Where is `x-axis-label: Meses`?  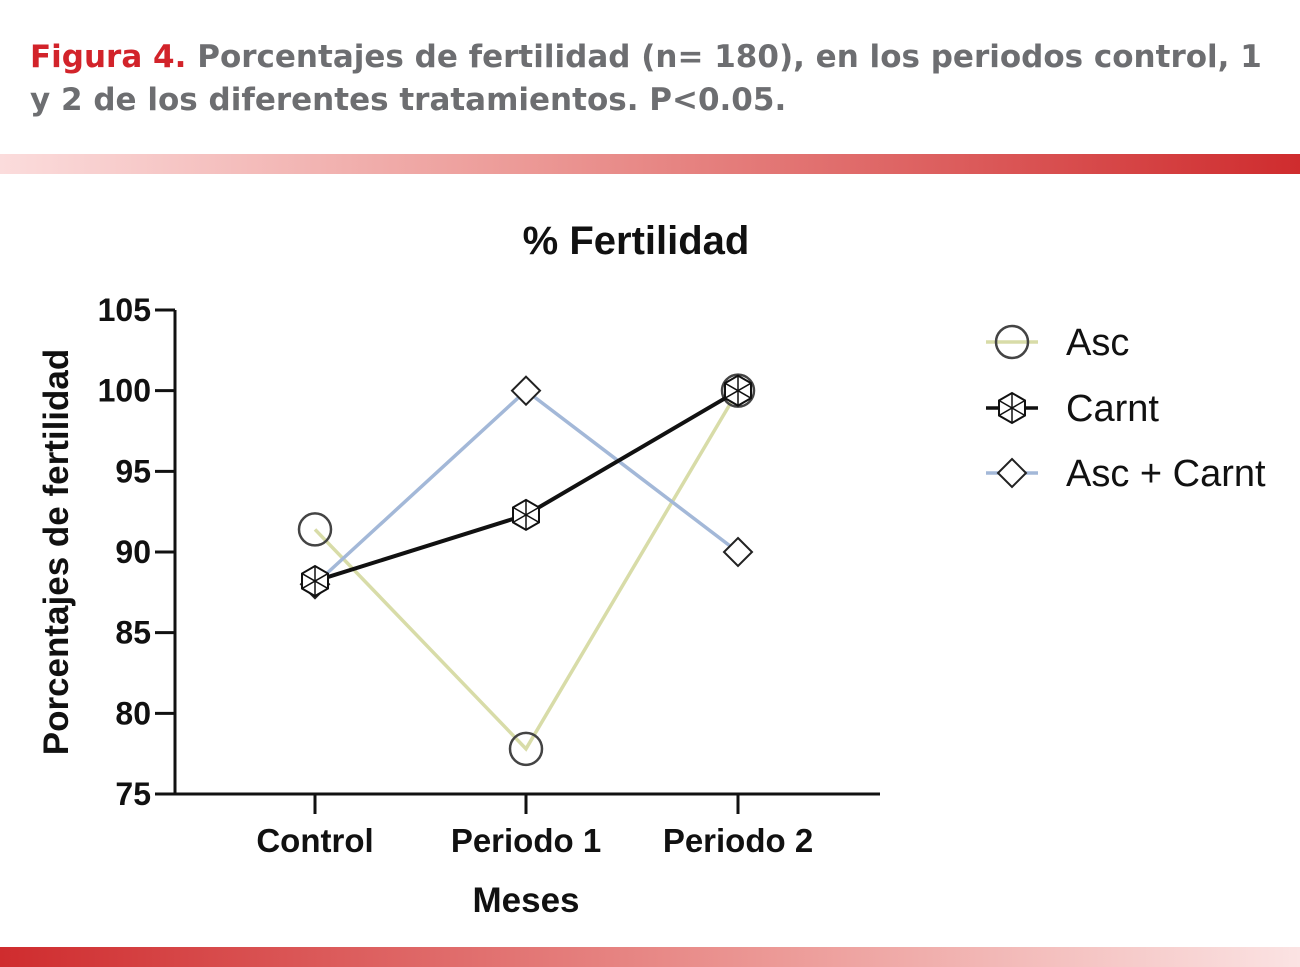
x-axis-label: Meses is located at coordinates (525, 900).